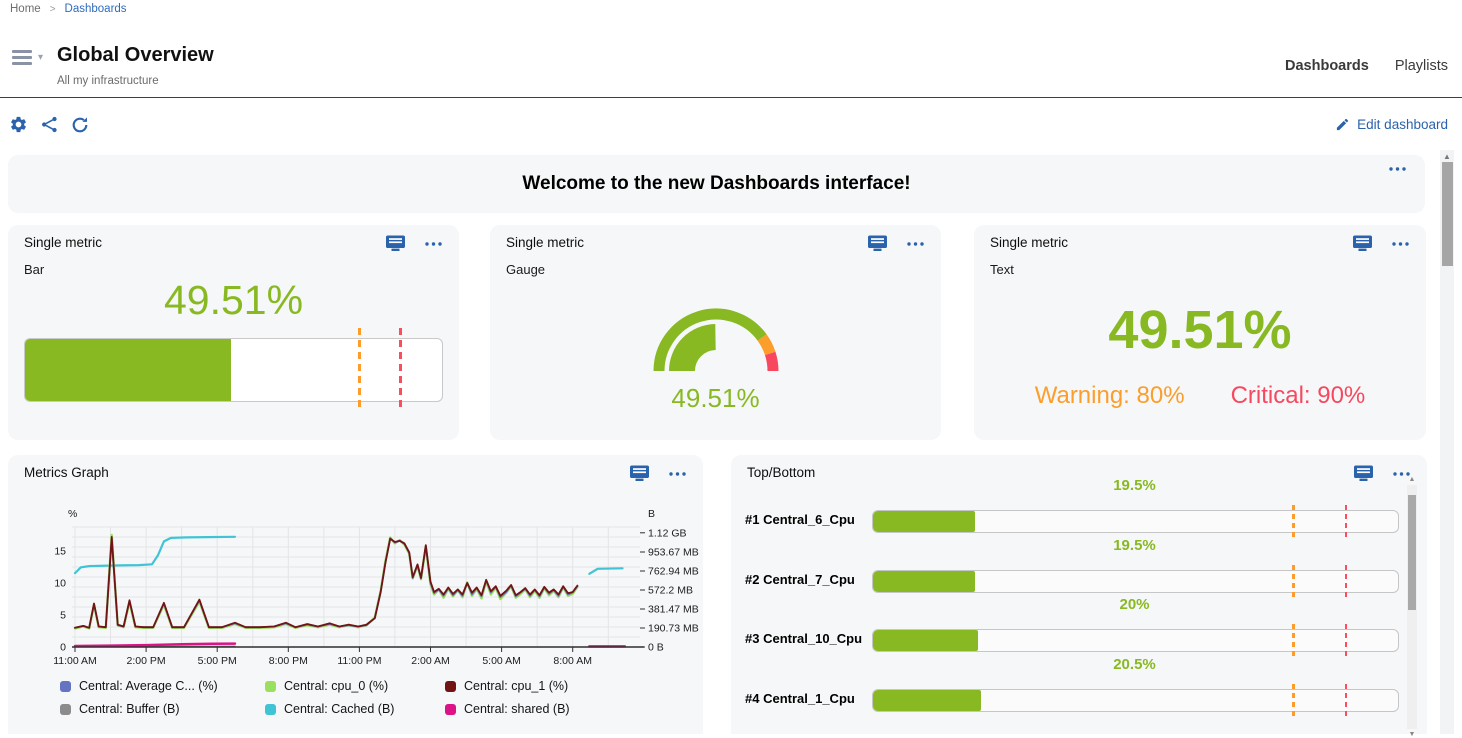 The height and width of the screenshot is (738, 1462). I want to click on panel-subtitle: Text, so click(1002, 269).